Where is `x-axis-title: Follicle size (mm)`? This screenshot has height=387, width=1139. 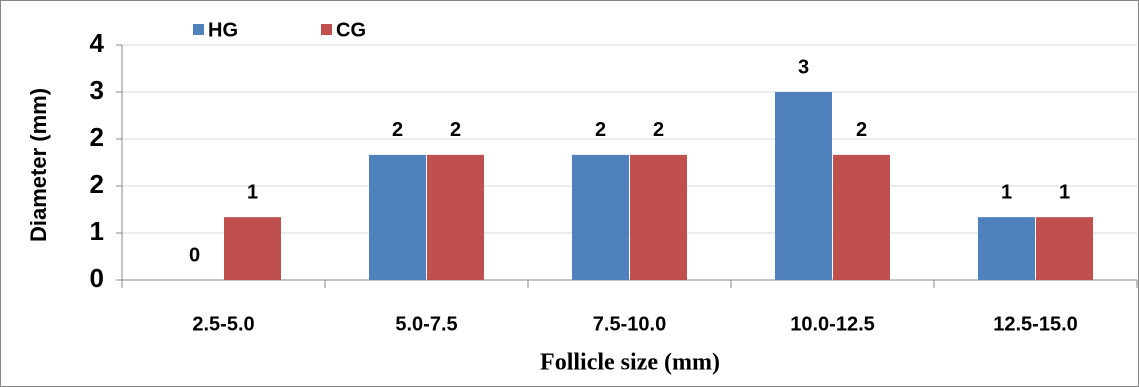
x-axis-title: Follicle size (mm) is located at coordinates (630, 363).